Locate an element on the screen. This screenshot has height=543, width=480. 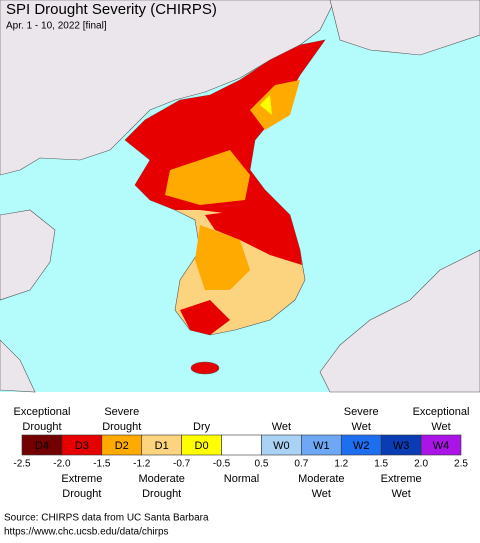
legend-tick: -2.5 is located at coordinates (22, 464).